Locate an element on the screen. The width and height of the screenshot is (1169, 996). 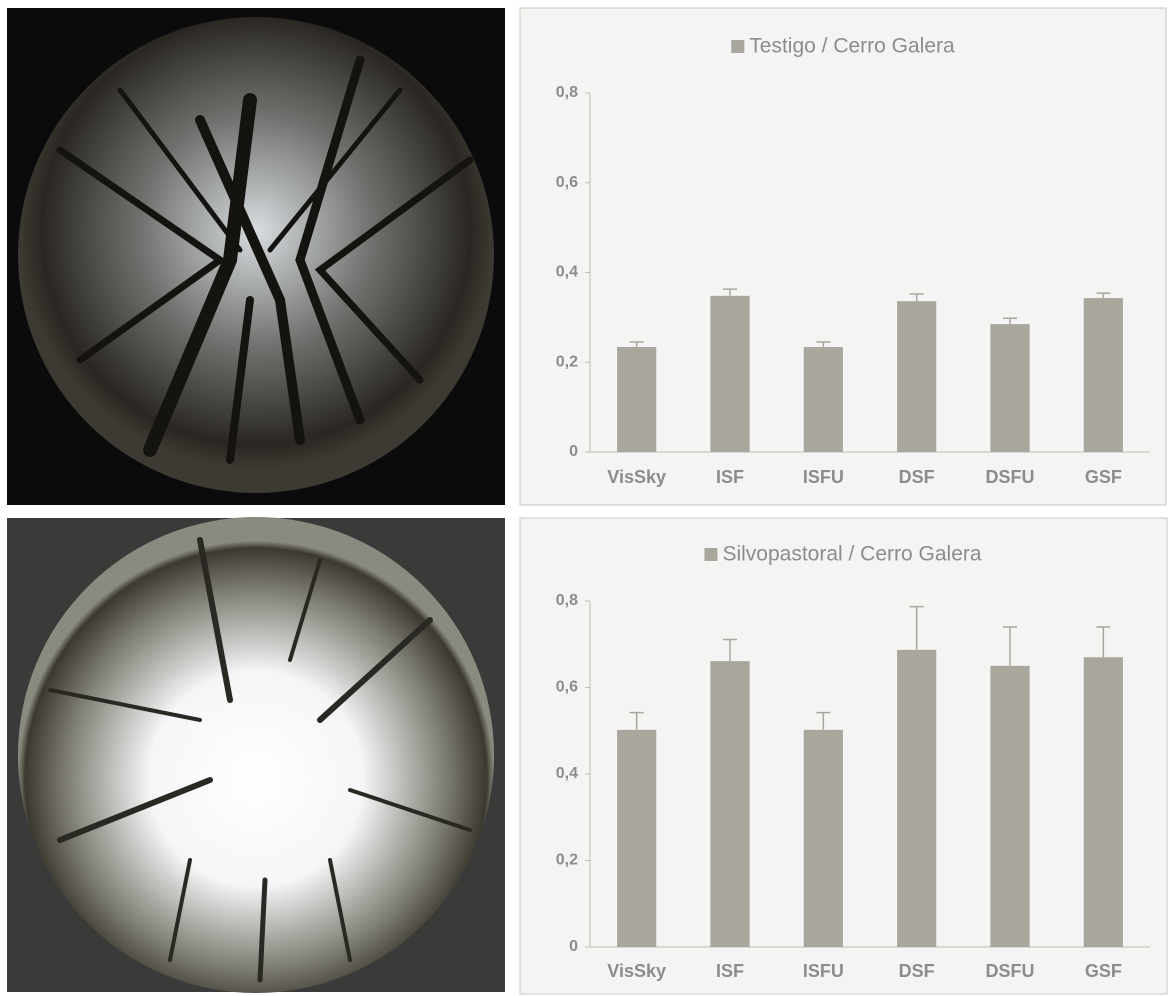
legend-label: Silvopastoral / Cerro Galera is located at coordinates (851, 554).